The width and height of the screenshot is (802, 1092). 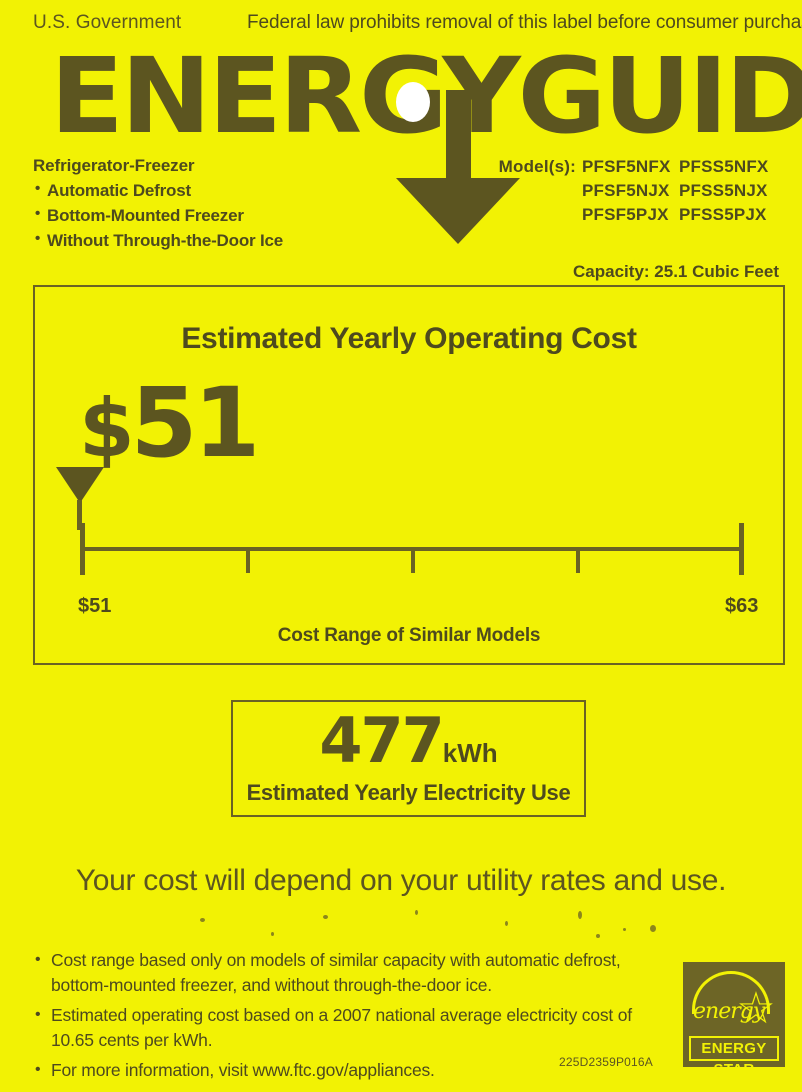 What do you see at coordinates (413, 102) in the screenshot?
I see `hang-hole-icon` at bounding box center [413, 102].